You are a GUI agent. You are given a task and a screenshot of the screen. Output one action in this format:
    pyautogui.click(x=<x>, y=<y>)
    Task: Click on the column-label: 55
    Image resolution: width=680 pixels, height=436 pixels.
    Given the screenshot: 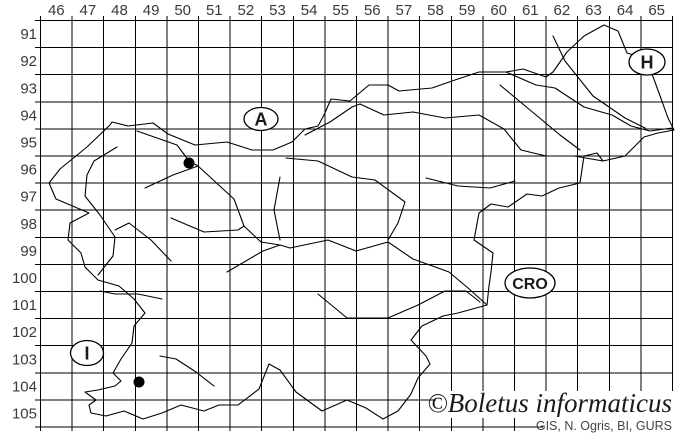 What is the action you would take?
    pyautogui.click(x=340, y=10)
    